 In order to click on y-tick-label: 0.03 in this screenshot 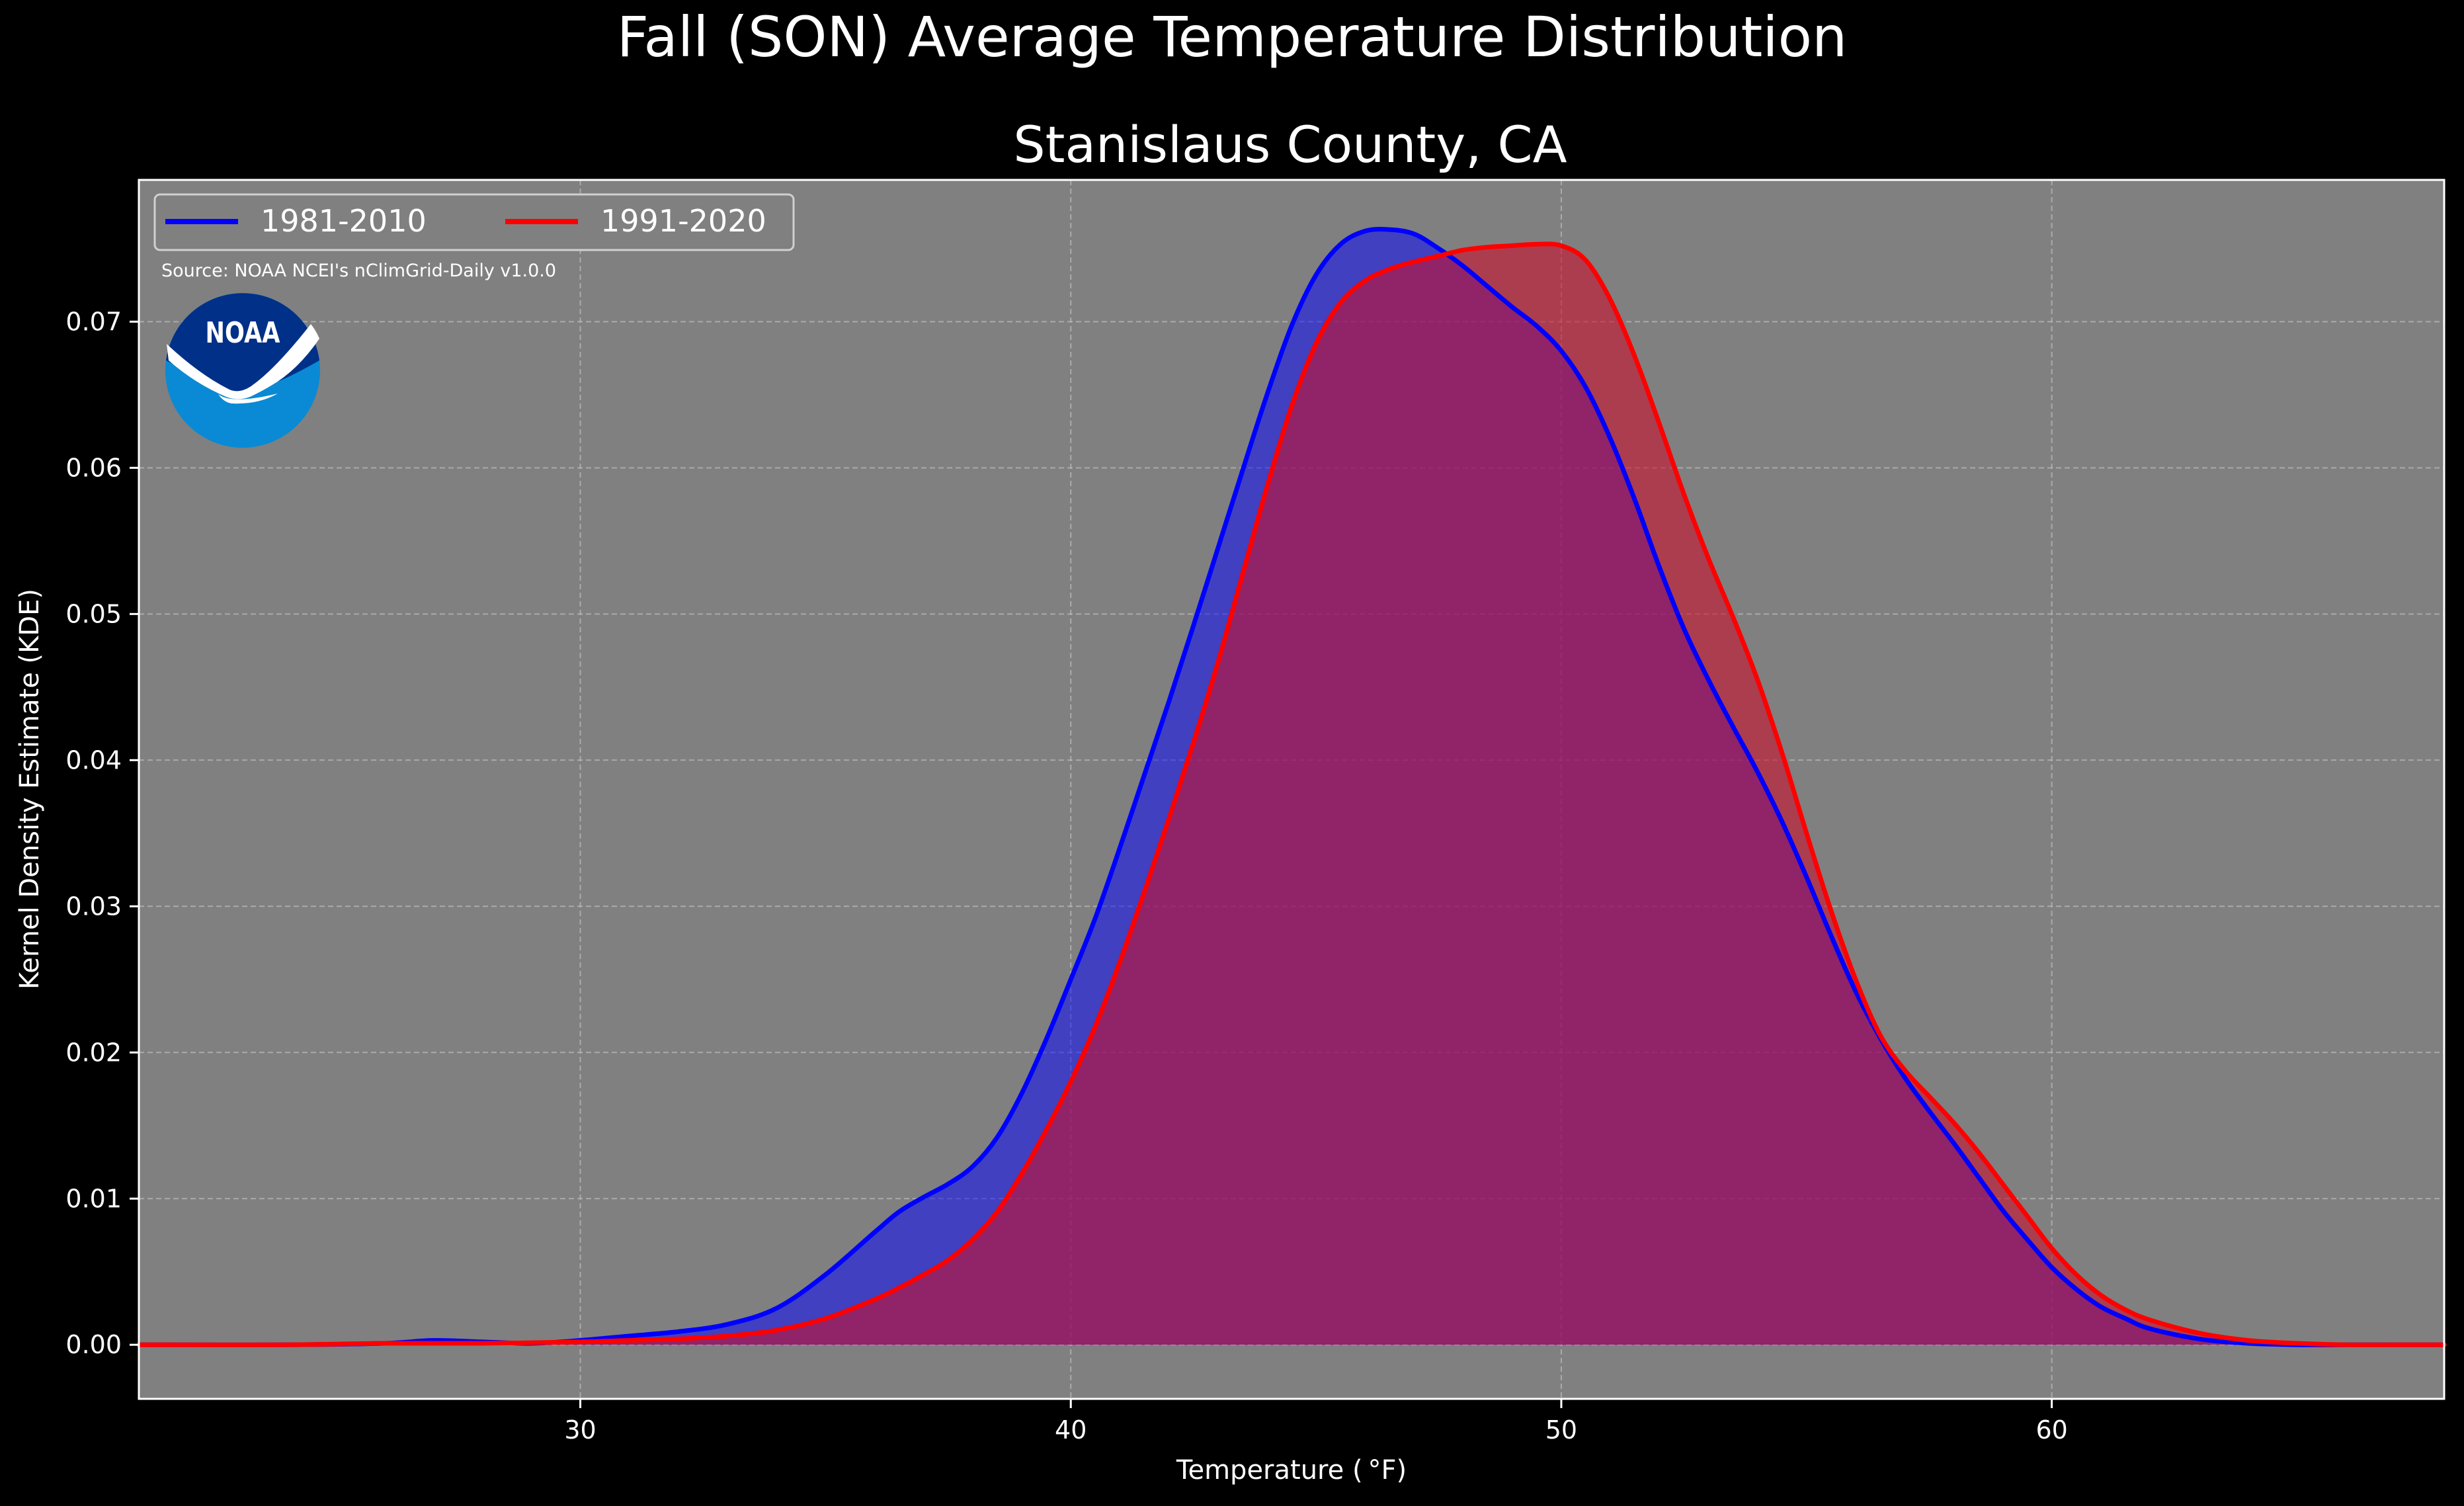, I will do `click(94, 906)`.